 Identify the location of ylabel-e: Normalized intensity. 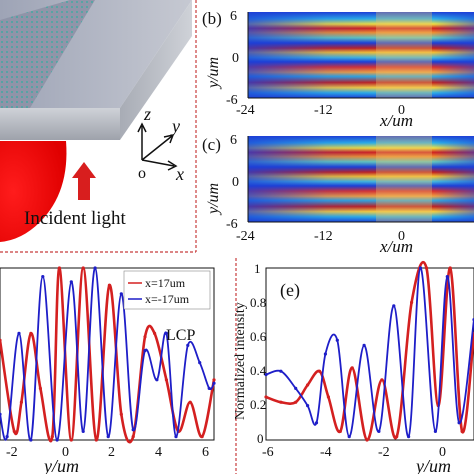
(240, 361).